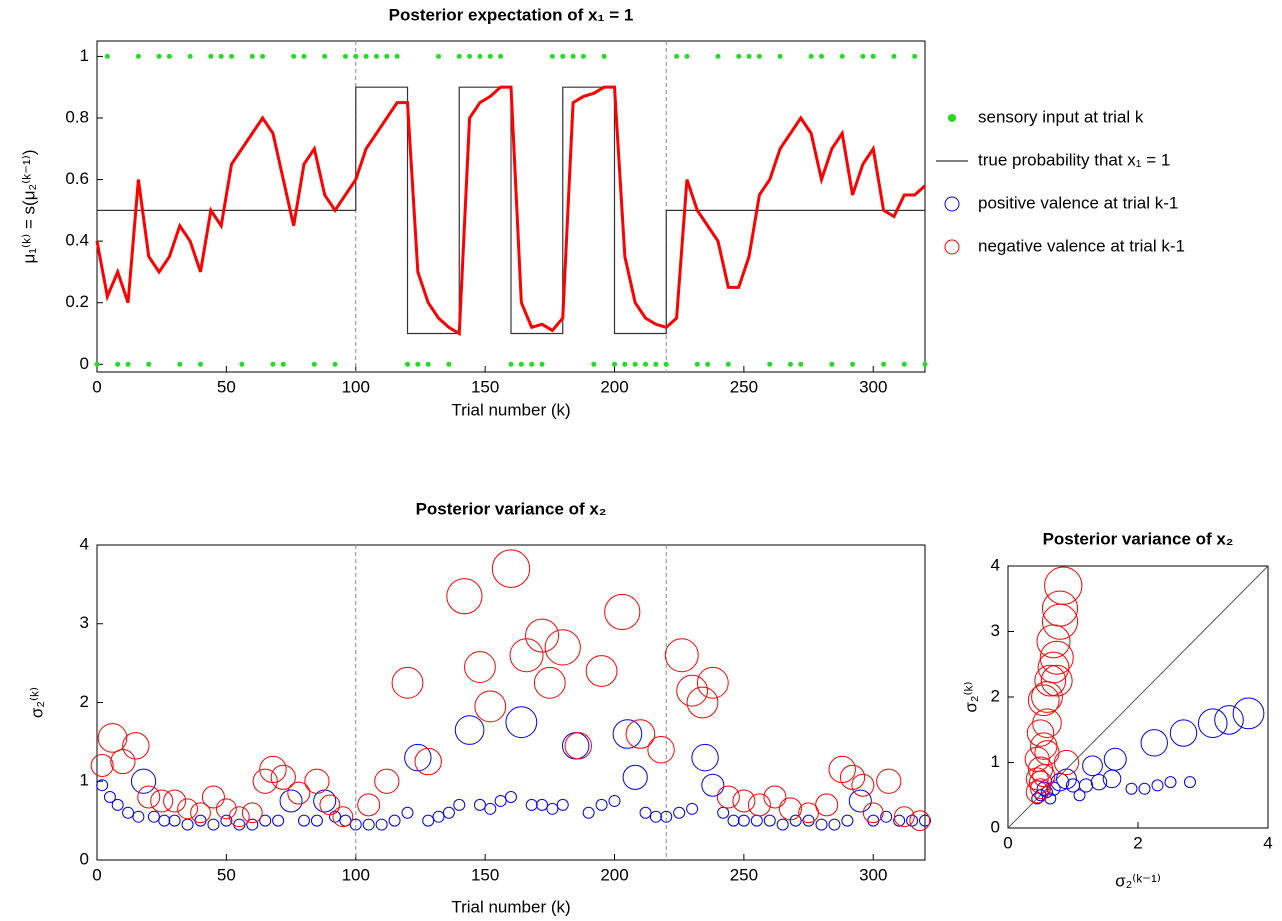 This screenshot has height=921, width=1282. Describe the element at coordinates (77, 178) in the screenshot. I see `y-tick-label: 0.6` at that location.